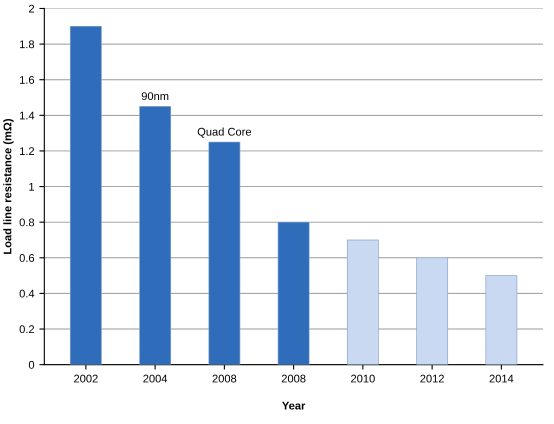  Describe the element at coordinates (294, 406) in the screenshot. I see `x-axis-title: Year` at that location.